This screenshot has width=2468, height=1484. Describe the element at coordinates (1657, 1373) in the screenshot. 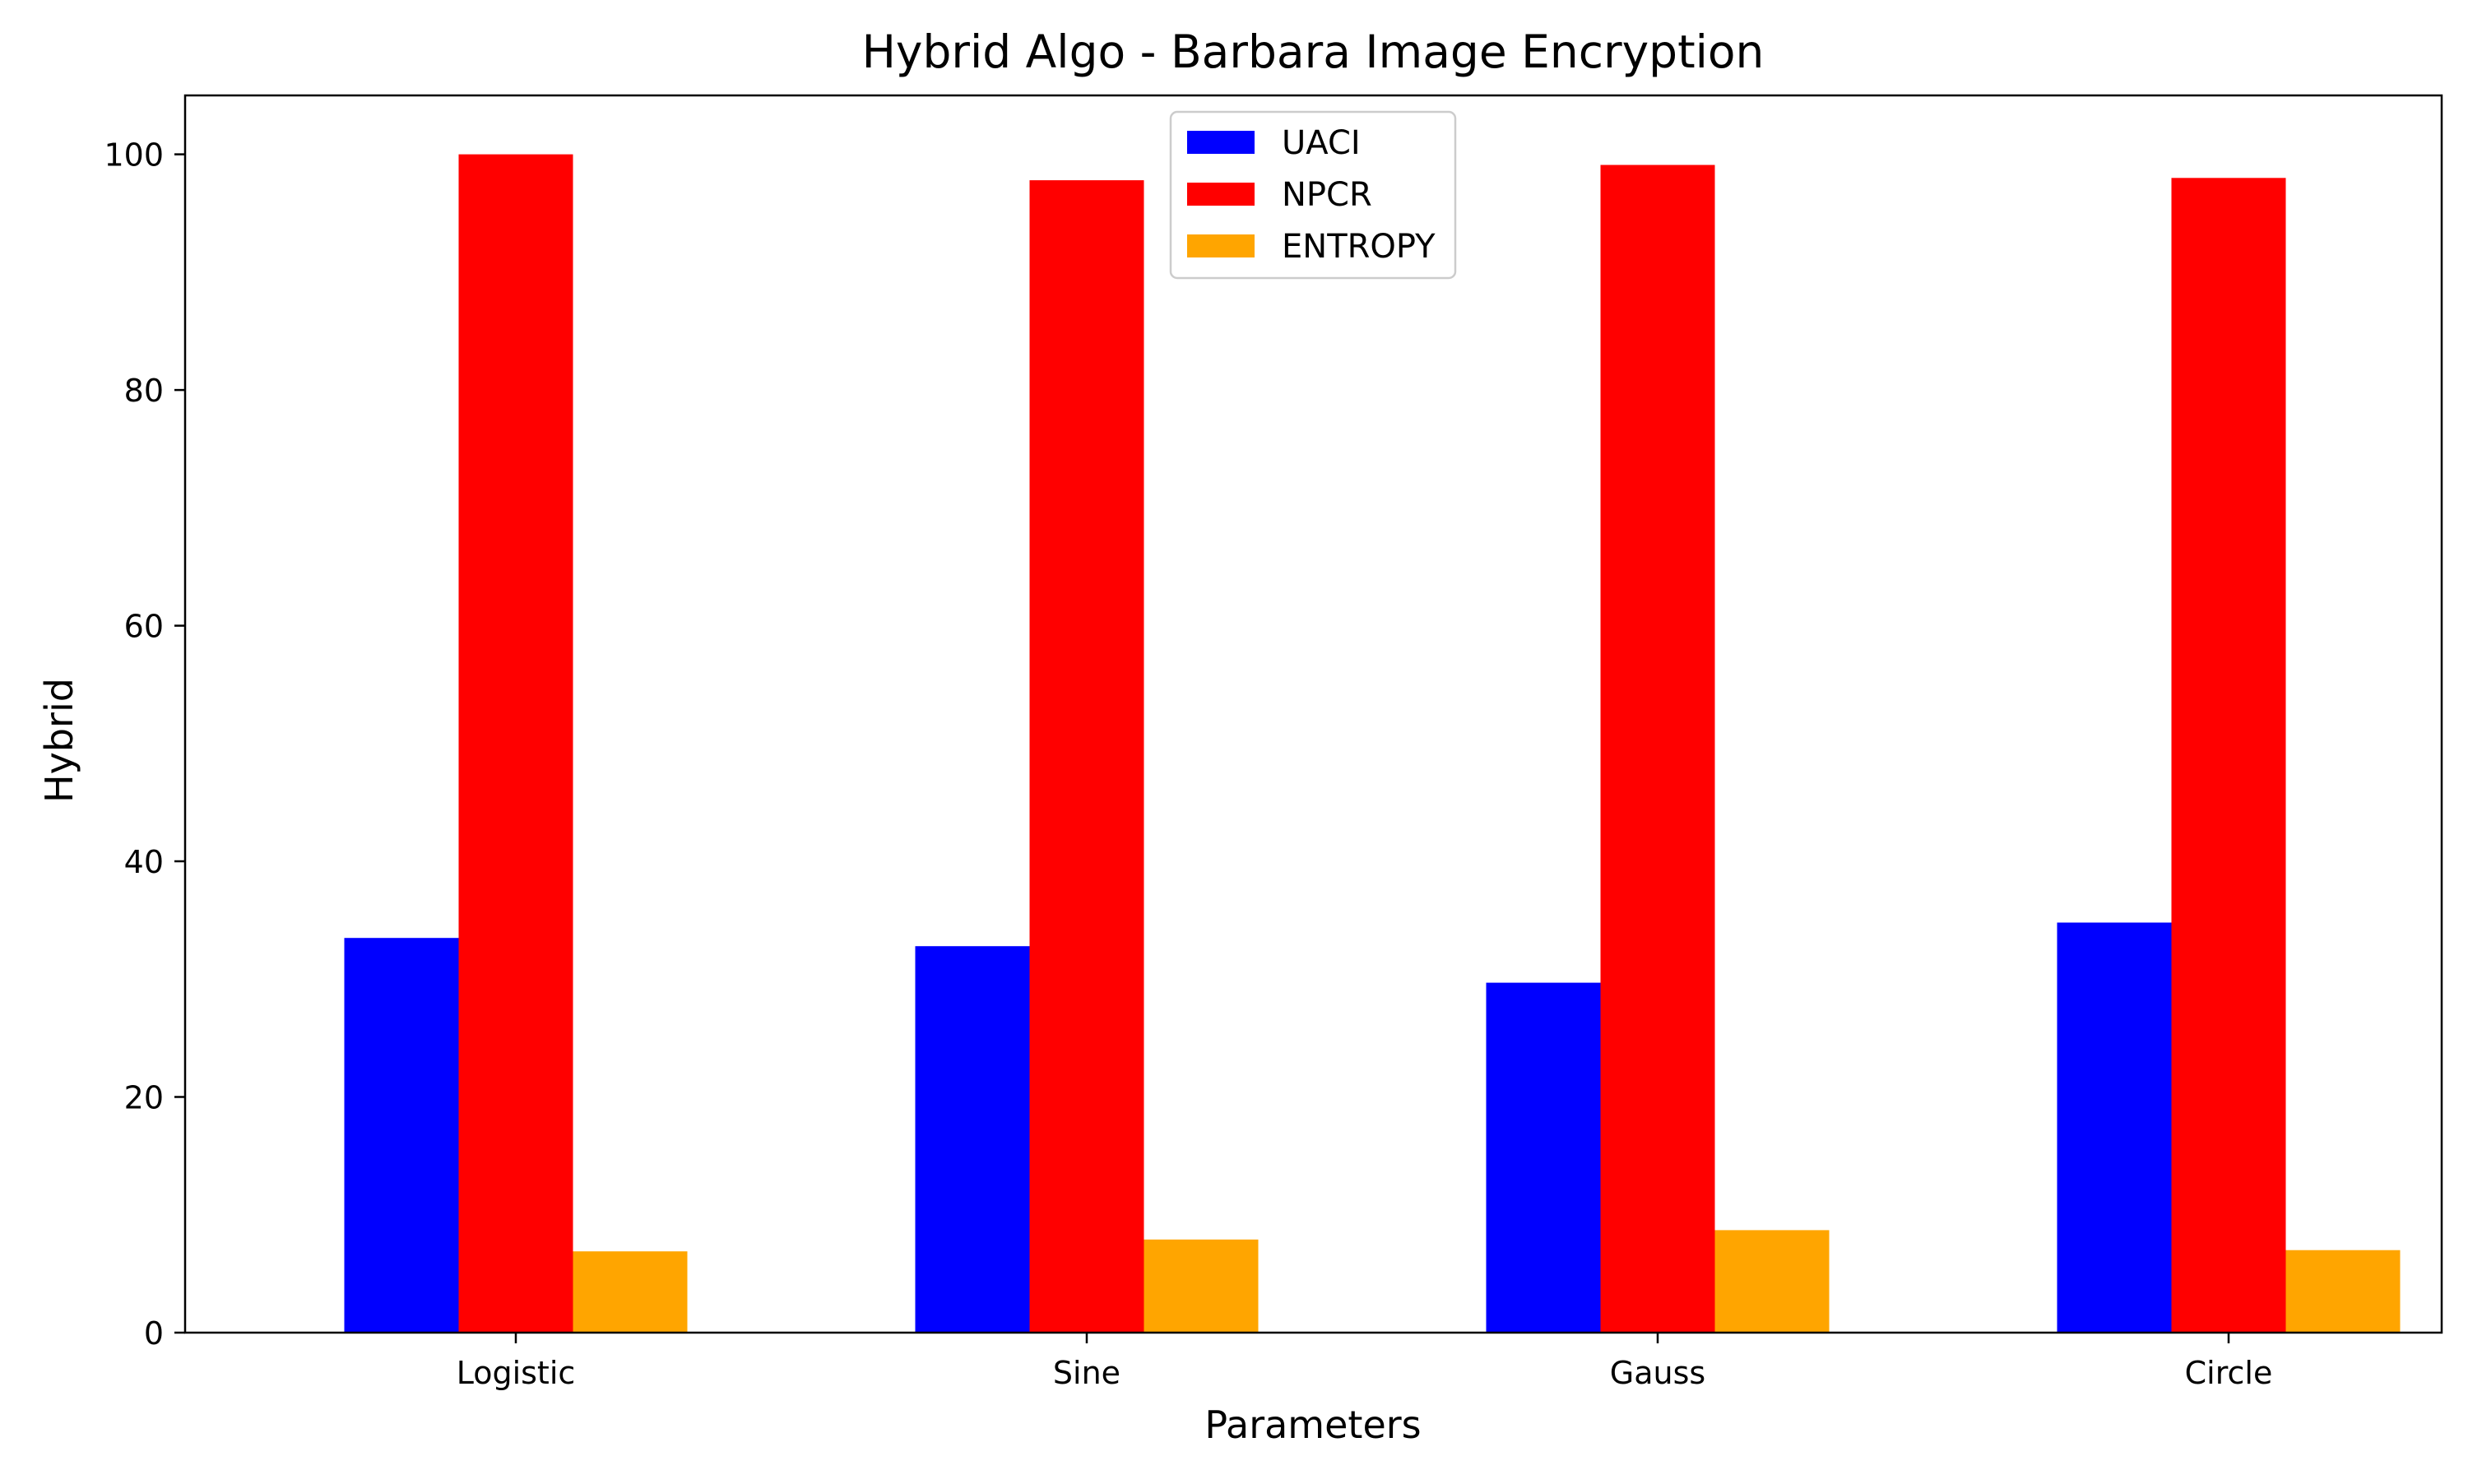

I see `x-tick-label: Gauss` at that location.